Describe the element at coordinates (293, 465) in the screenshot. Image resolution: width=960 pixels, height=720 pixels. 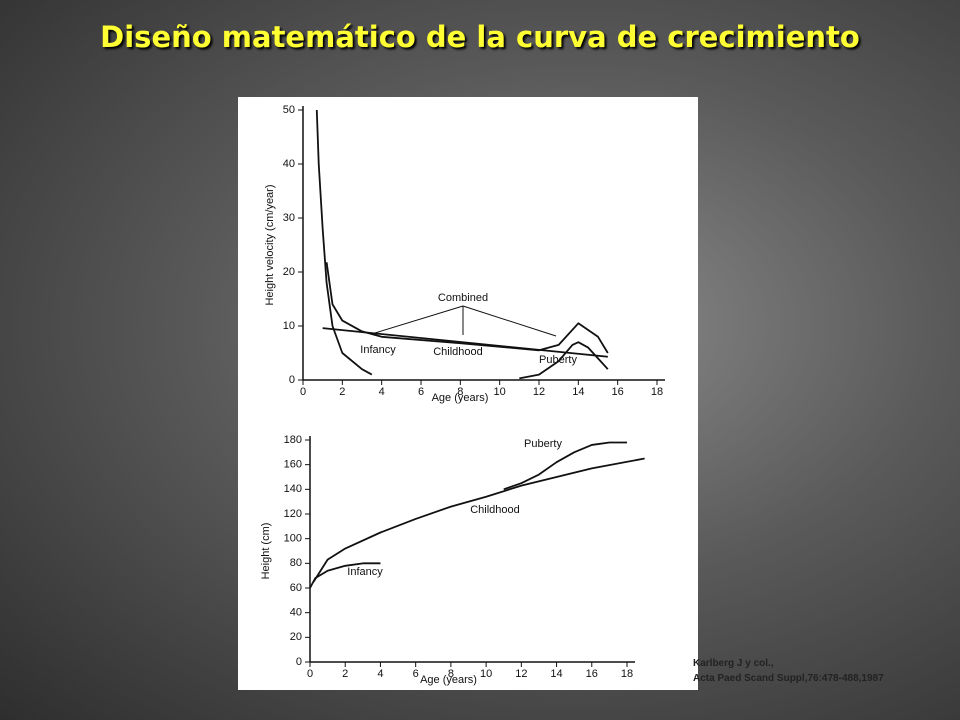
I see `y-tick-label: 160` at that location.